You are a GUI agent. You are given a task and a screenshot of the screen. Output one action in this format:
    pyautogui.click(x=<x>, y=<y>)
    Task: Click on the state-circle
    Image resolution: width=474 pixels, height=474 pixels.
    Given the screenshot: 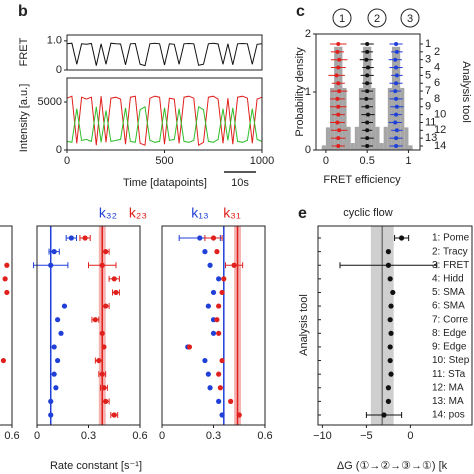 What is the action you would take?
    pyautogui.click(x=377, y=18)
    